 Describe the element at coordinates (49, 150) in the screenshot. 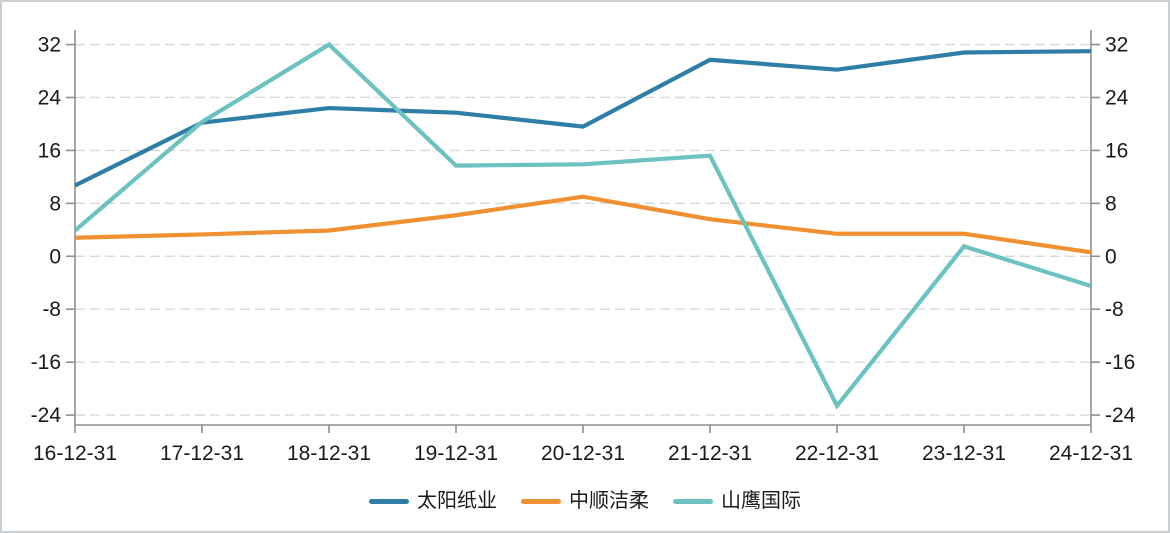

I see `y-tick-label-left: 16` at that location.